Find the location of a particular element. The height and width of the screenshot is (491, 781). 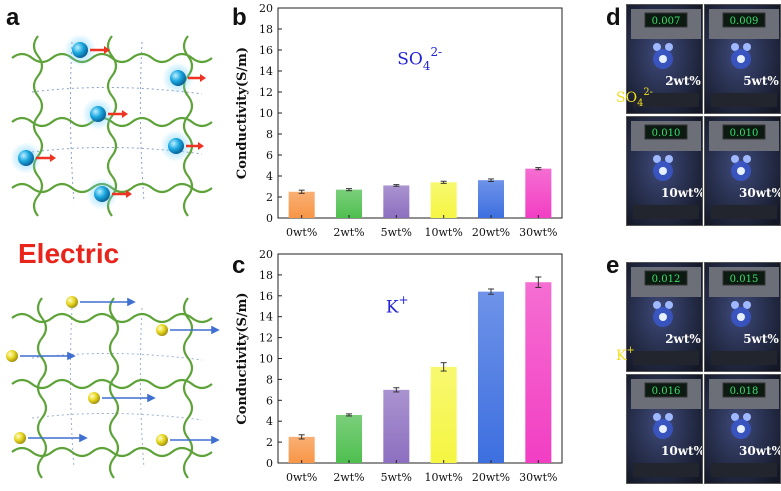

y-tick-label: 10 is located at coordinates (266, 359).